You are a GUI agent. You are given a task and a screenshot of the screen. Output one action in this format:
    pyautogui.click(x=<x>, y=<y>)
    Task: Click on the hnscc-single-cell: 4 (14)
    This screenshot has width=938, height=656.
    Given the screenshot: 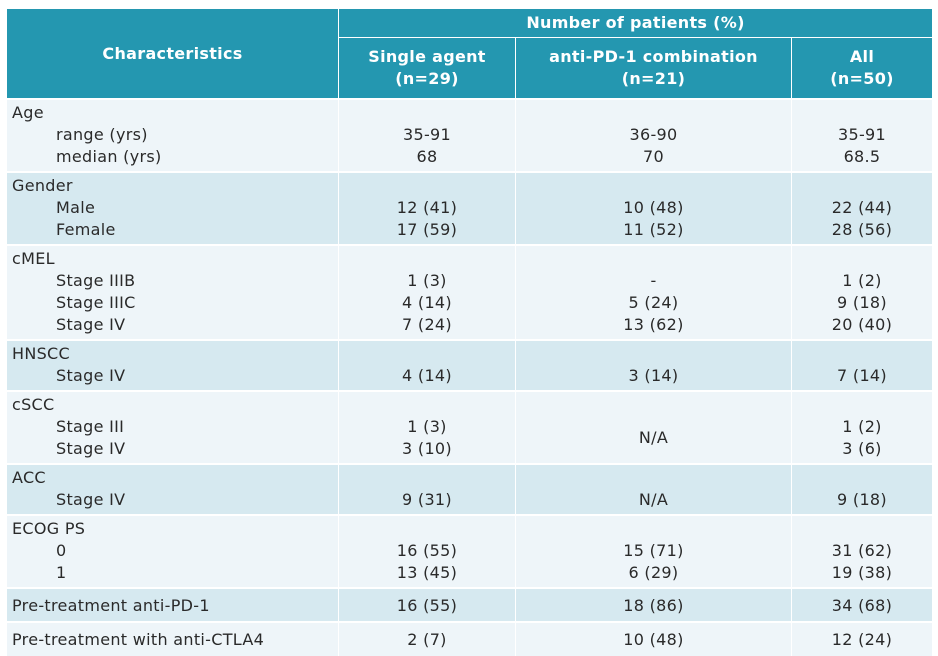 What is the action you would take?
    pyautogui.click(x=427, y=365)
    